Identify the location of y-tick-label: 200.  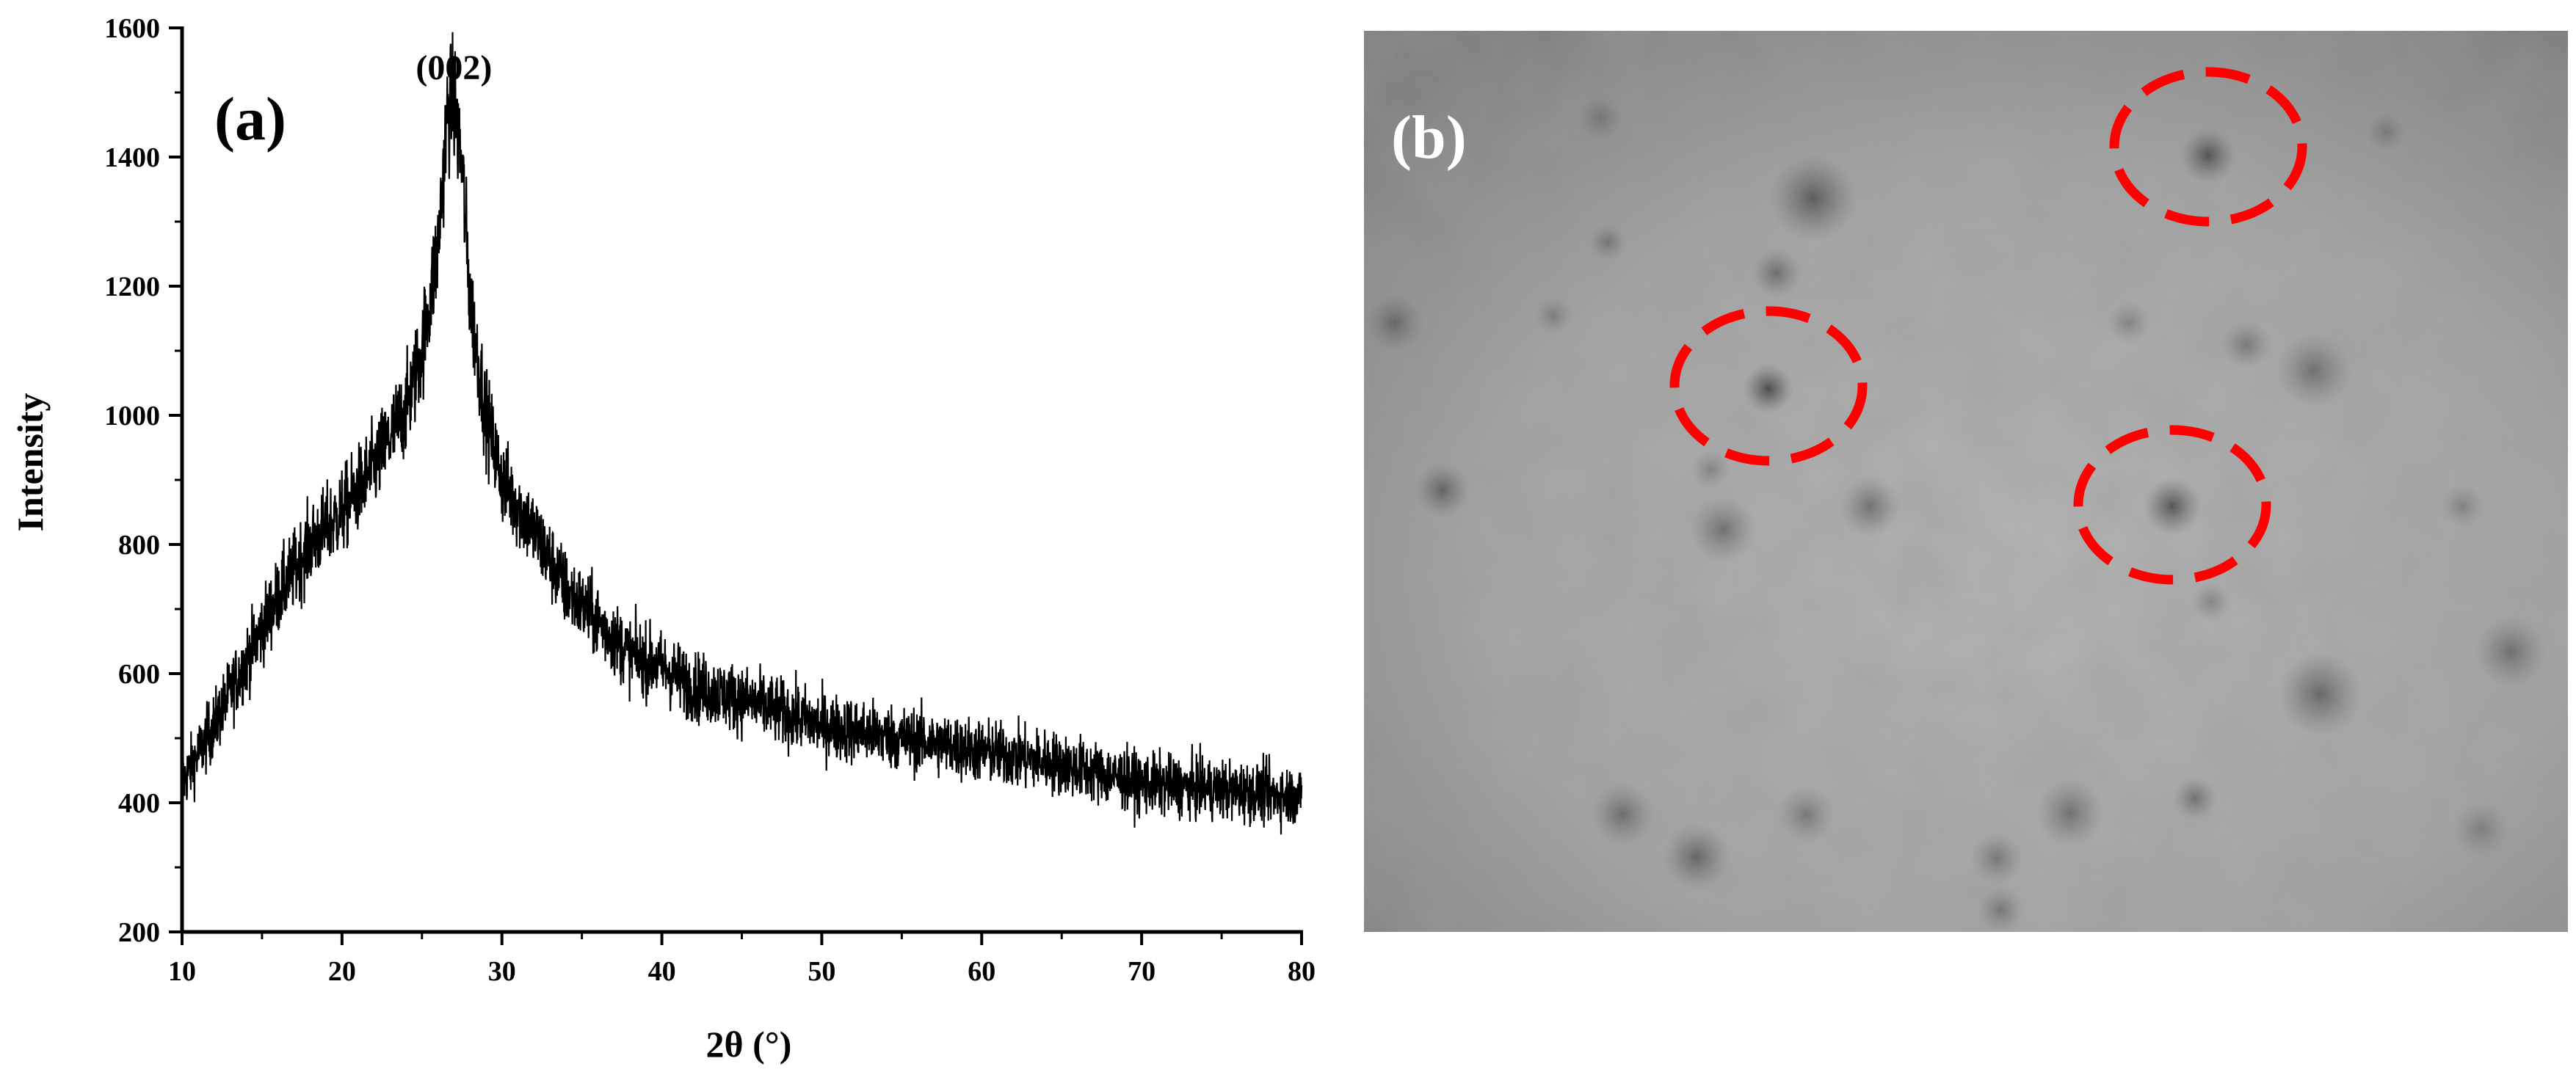
(139, 932).